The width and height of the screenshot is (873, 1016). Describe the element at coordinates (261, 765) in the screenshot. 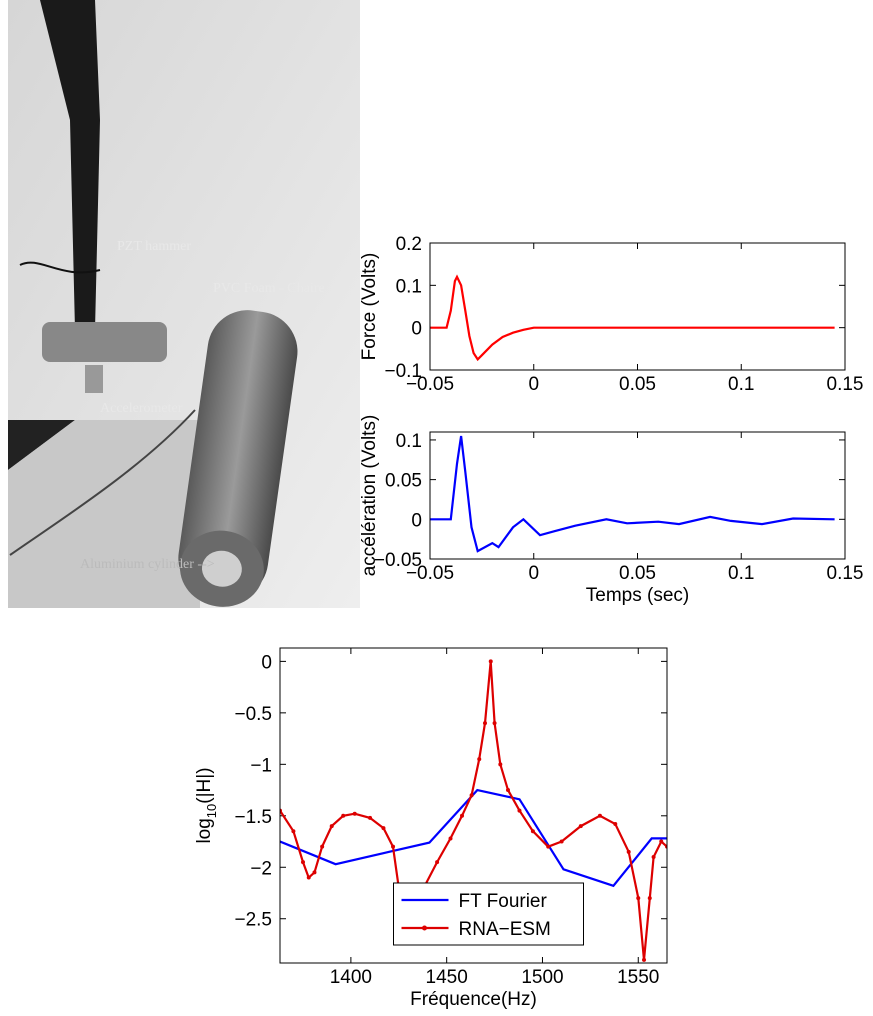

I see `y-tick-label: −1` at that location.